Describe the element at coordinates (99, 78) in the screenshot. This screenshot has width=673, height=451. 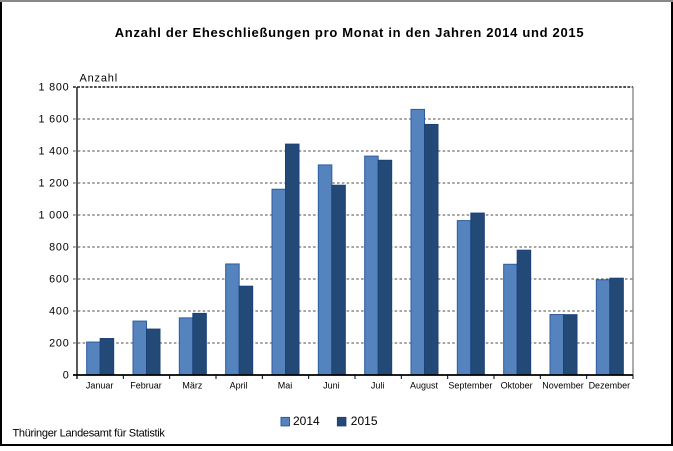
I see `svg-text: Anzahl` at that location.